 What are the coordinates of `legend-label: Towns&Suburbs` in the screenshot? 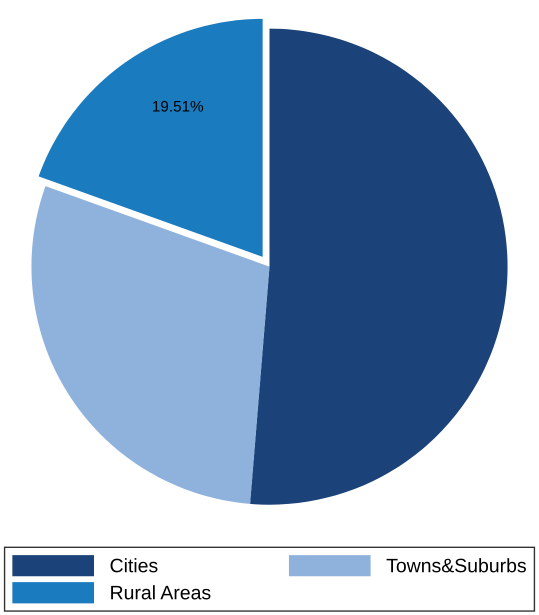 It's located at (456, 565).